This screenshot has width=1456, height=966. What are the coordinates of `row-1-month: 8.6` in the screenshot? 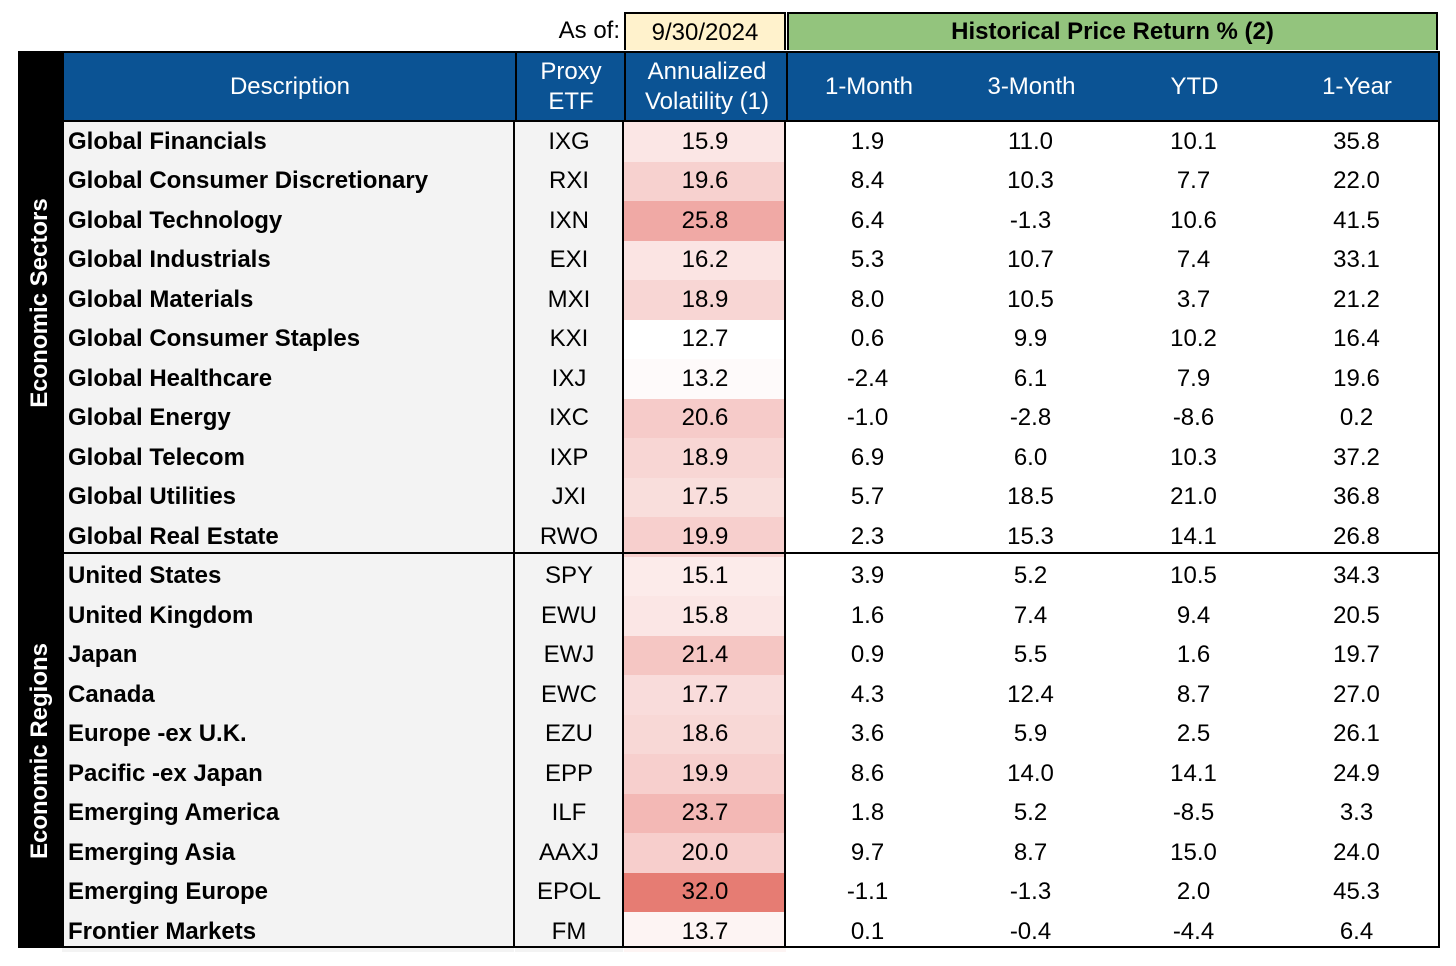 It's located at (867, 773).